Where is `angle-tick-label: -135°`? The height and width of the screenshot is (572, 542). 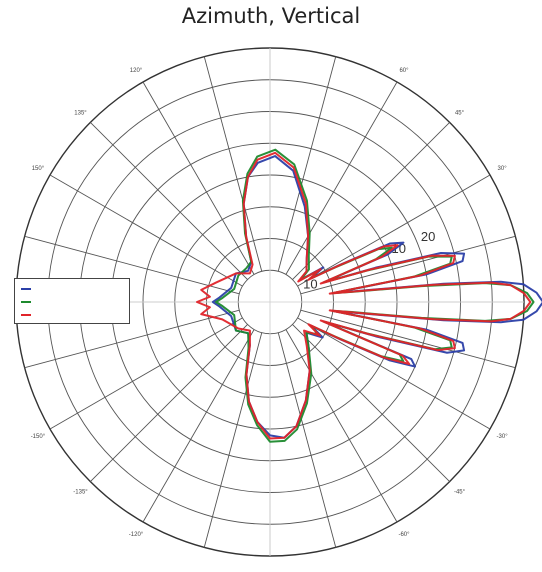 angle-tick-label: -135° is located at coordinates (80, 493).